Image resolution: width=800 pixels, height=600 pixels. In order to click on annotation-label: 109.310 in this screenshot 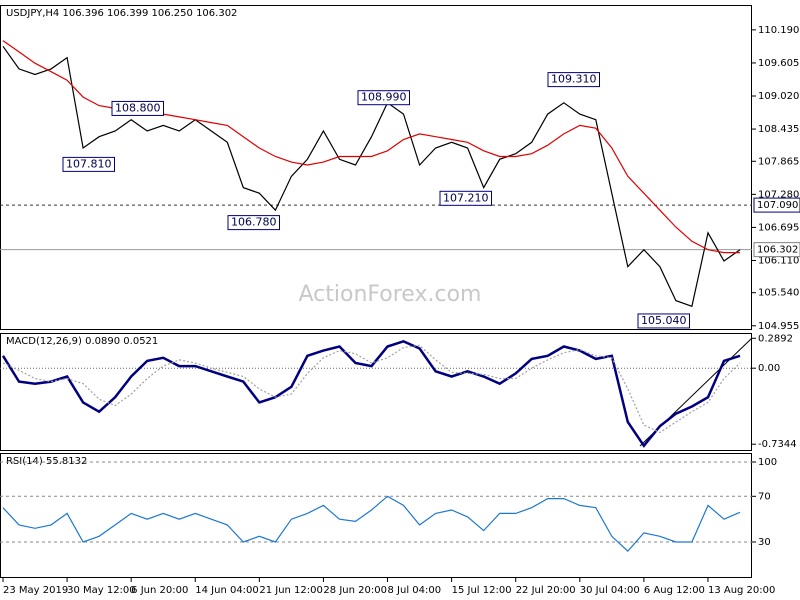, I will do `click(574, 79)`.